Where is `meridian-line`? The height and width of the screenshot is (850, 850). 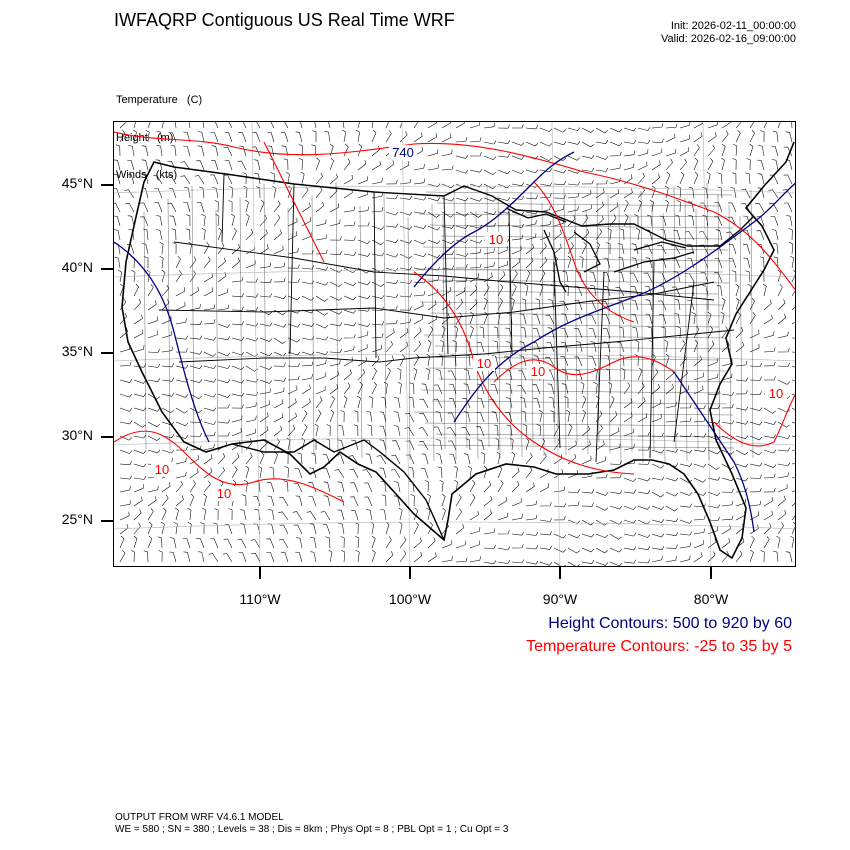 meridian-line is located at coordinates (556, 344).